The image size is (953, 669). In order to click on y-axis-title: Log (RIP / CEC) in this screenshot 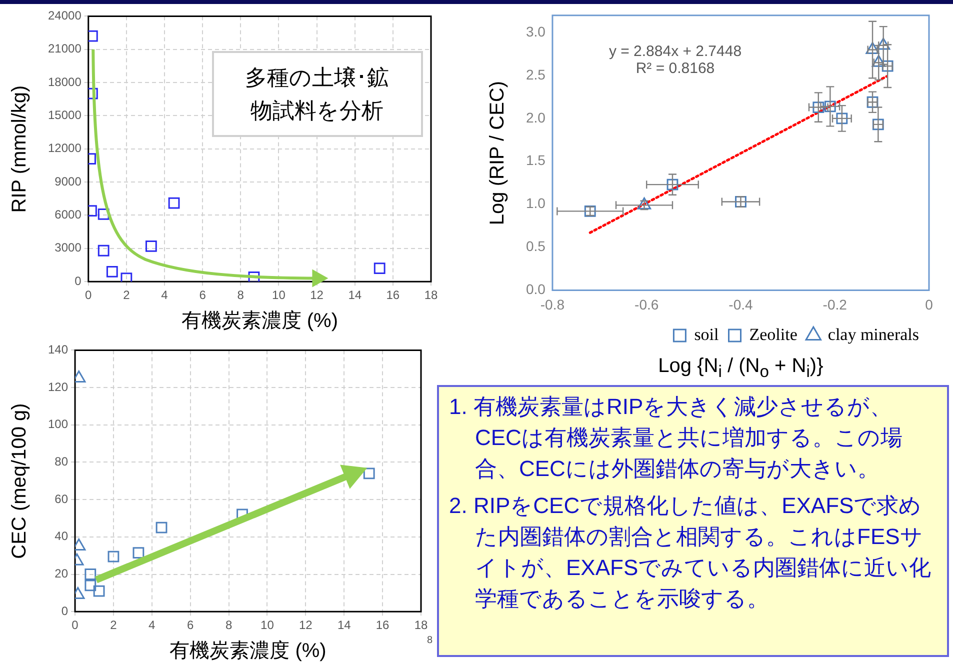, I will do `click(498, 152)`.